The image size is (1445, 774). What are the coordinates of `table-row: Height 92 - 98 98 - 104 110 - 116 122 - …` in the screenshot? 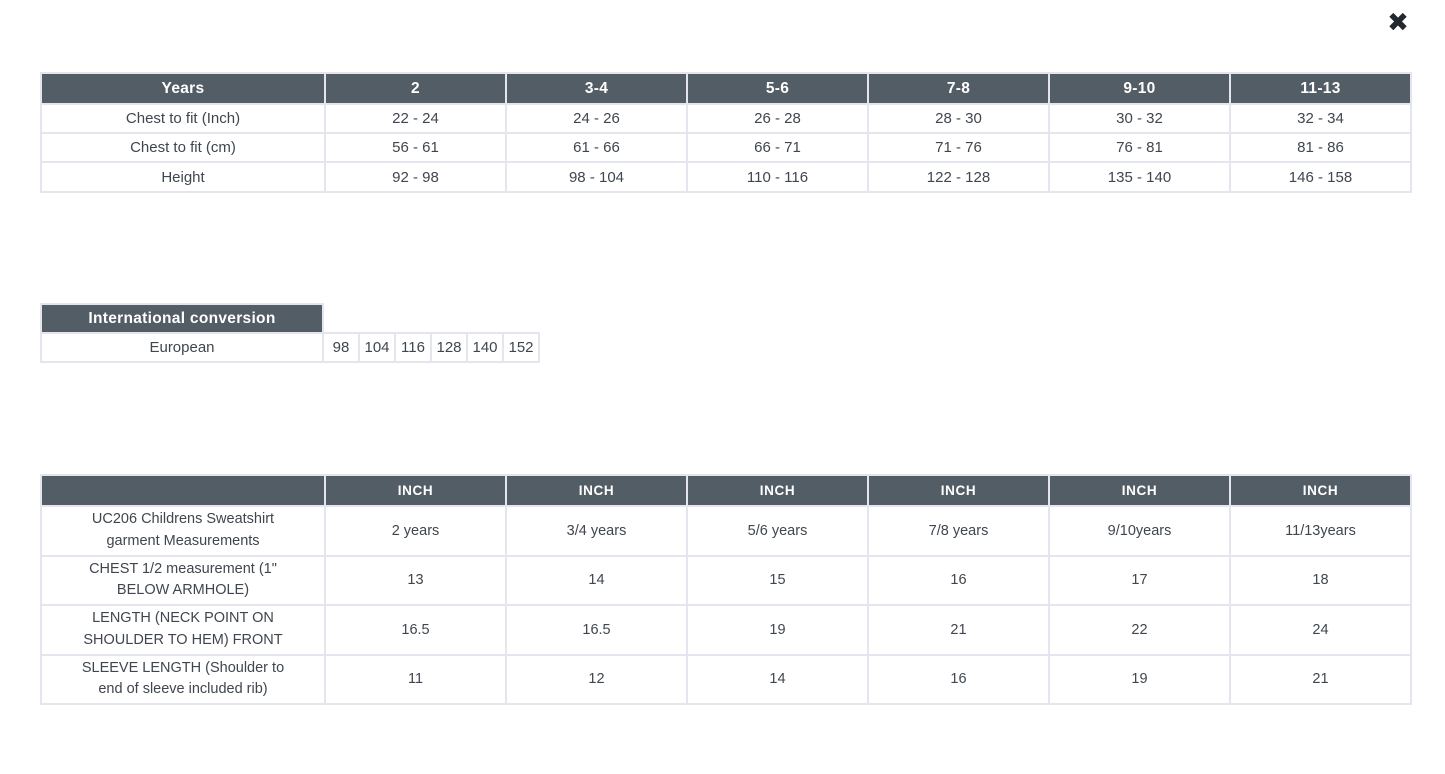 It's located at (726, 177).